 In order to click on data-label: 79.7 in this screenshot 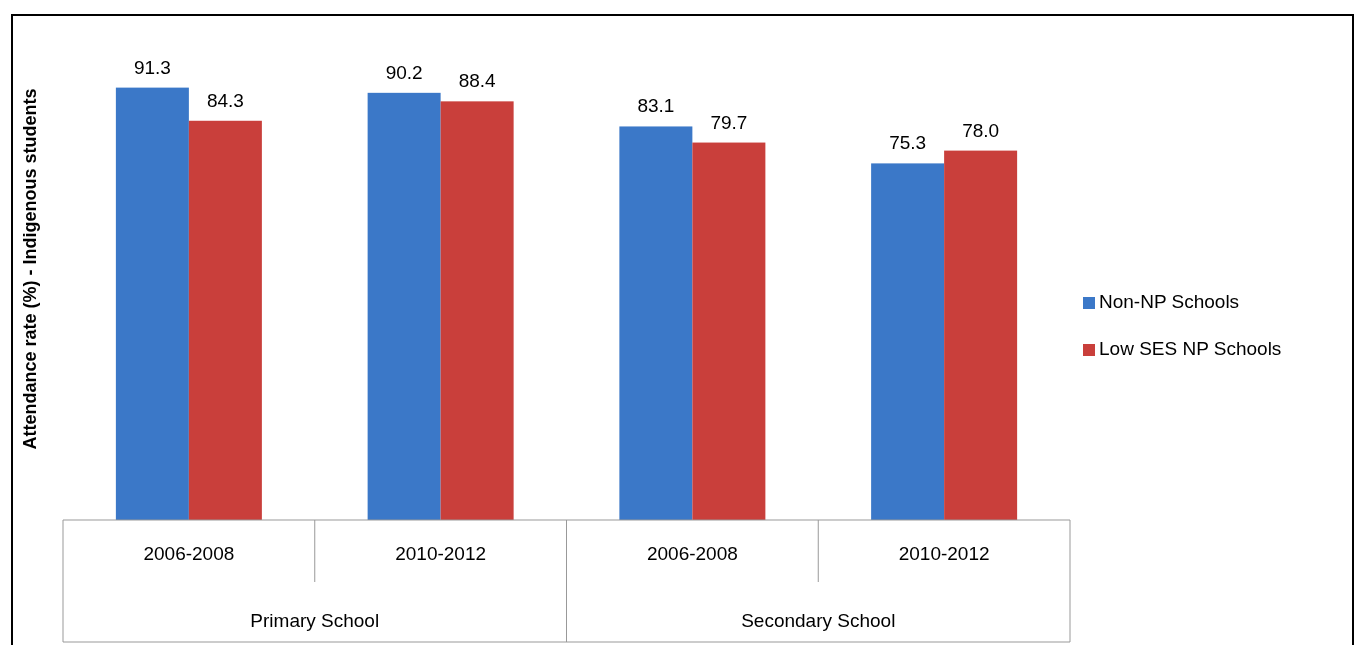, I will do `click(729, 122)`.